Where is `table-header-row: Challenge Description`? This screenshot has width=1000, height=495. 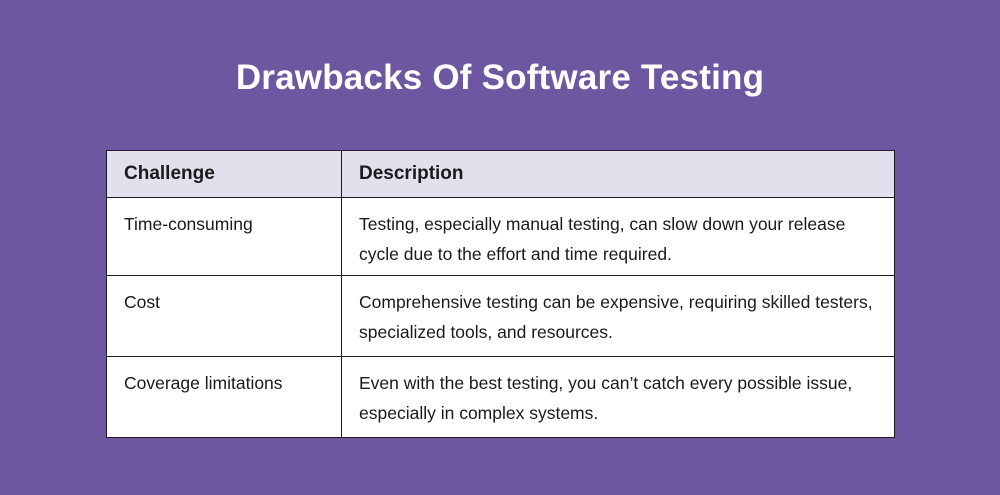
table-header-row: Challenge Description is located at coordinates (500, 174).